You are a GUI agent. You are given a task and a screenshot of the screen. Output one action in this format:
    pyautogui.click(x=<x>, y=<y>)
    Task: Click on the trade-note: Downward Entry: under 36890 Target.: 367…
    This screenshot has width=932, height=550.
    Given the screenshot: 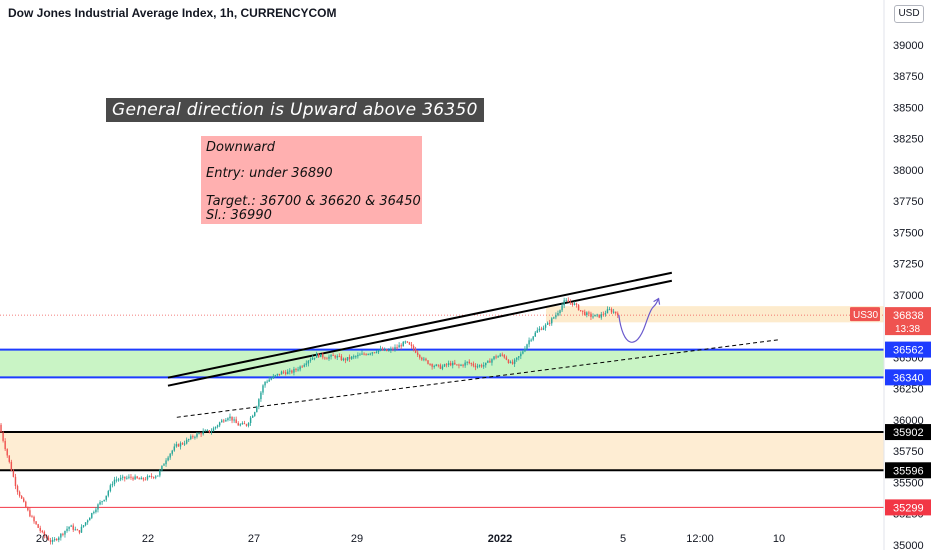 What is the action you would take?
    pyautogui.click(x=311, y=180)
    